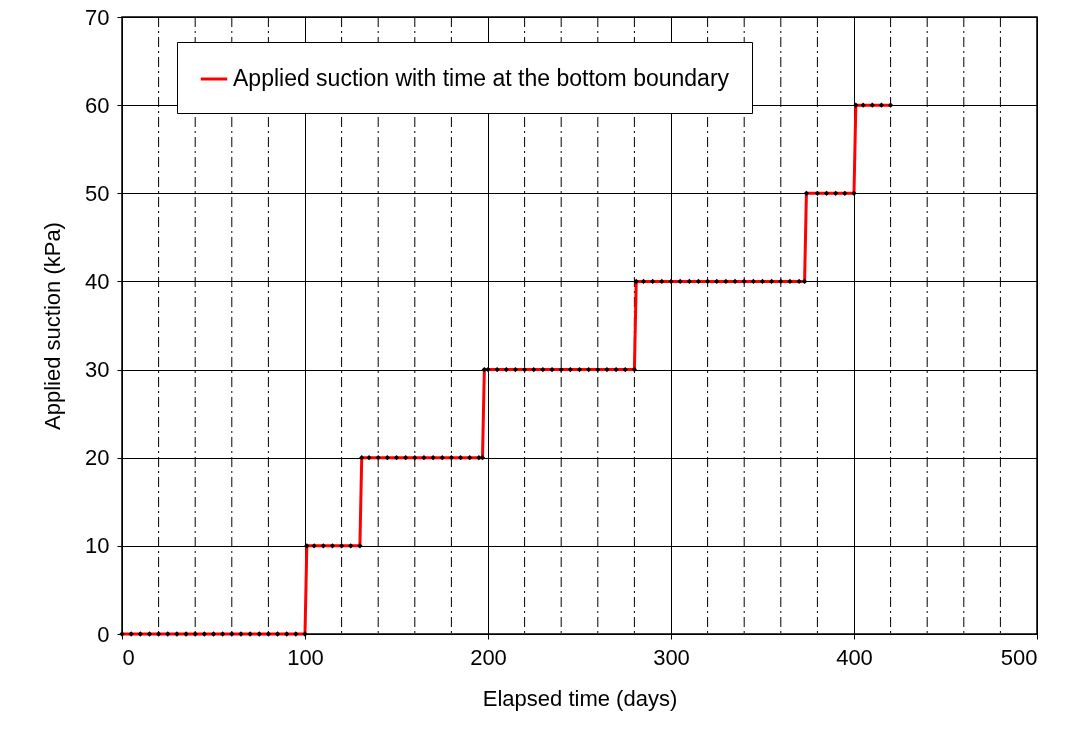 Image resolution: width=1065 pixels, height=738 pixels. What do you see at coordinates (97, 370) in the screenshot?
I see `y-tick-label: 30` at bounding box center [97, 370].